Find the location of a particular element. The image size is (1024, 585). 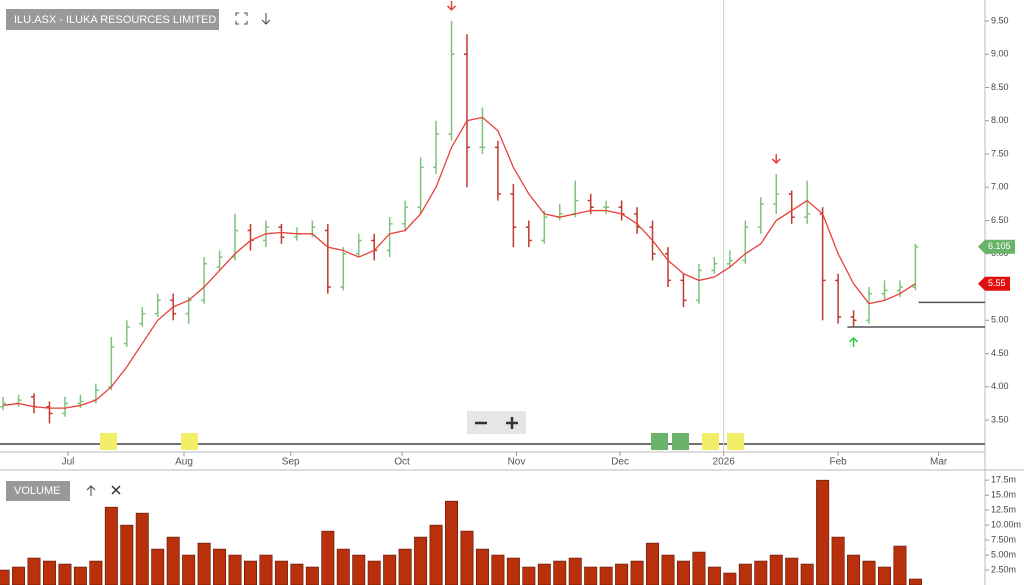

x-tick-label: 2026 is located at coordinates (724, 462).